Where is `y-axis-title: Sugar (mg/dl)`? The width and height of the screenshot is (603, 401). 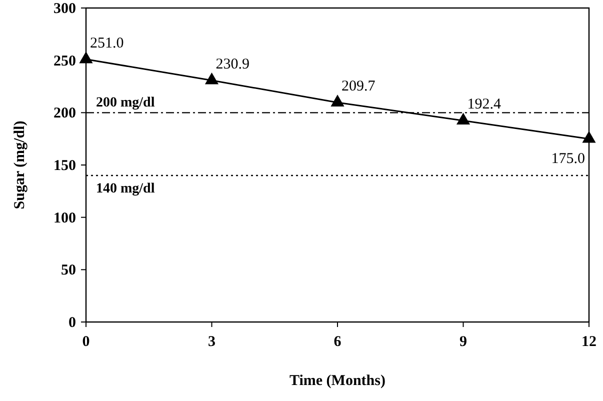
y-axis-title: Sugar (mg/dl) is located at coordinates (20, 165).